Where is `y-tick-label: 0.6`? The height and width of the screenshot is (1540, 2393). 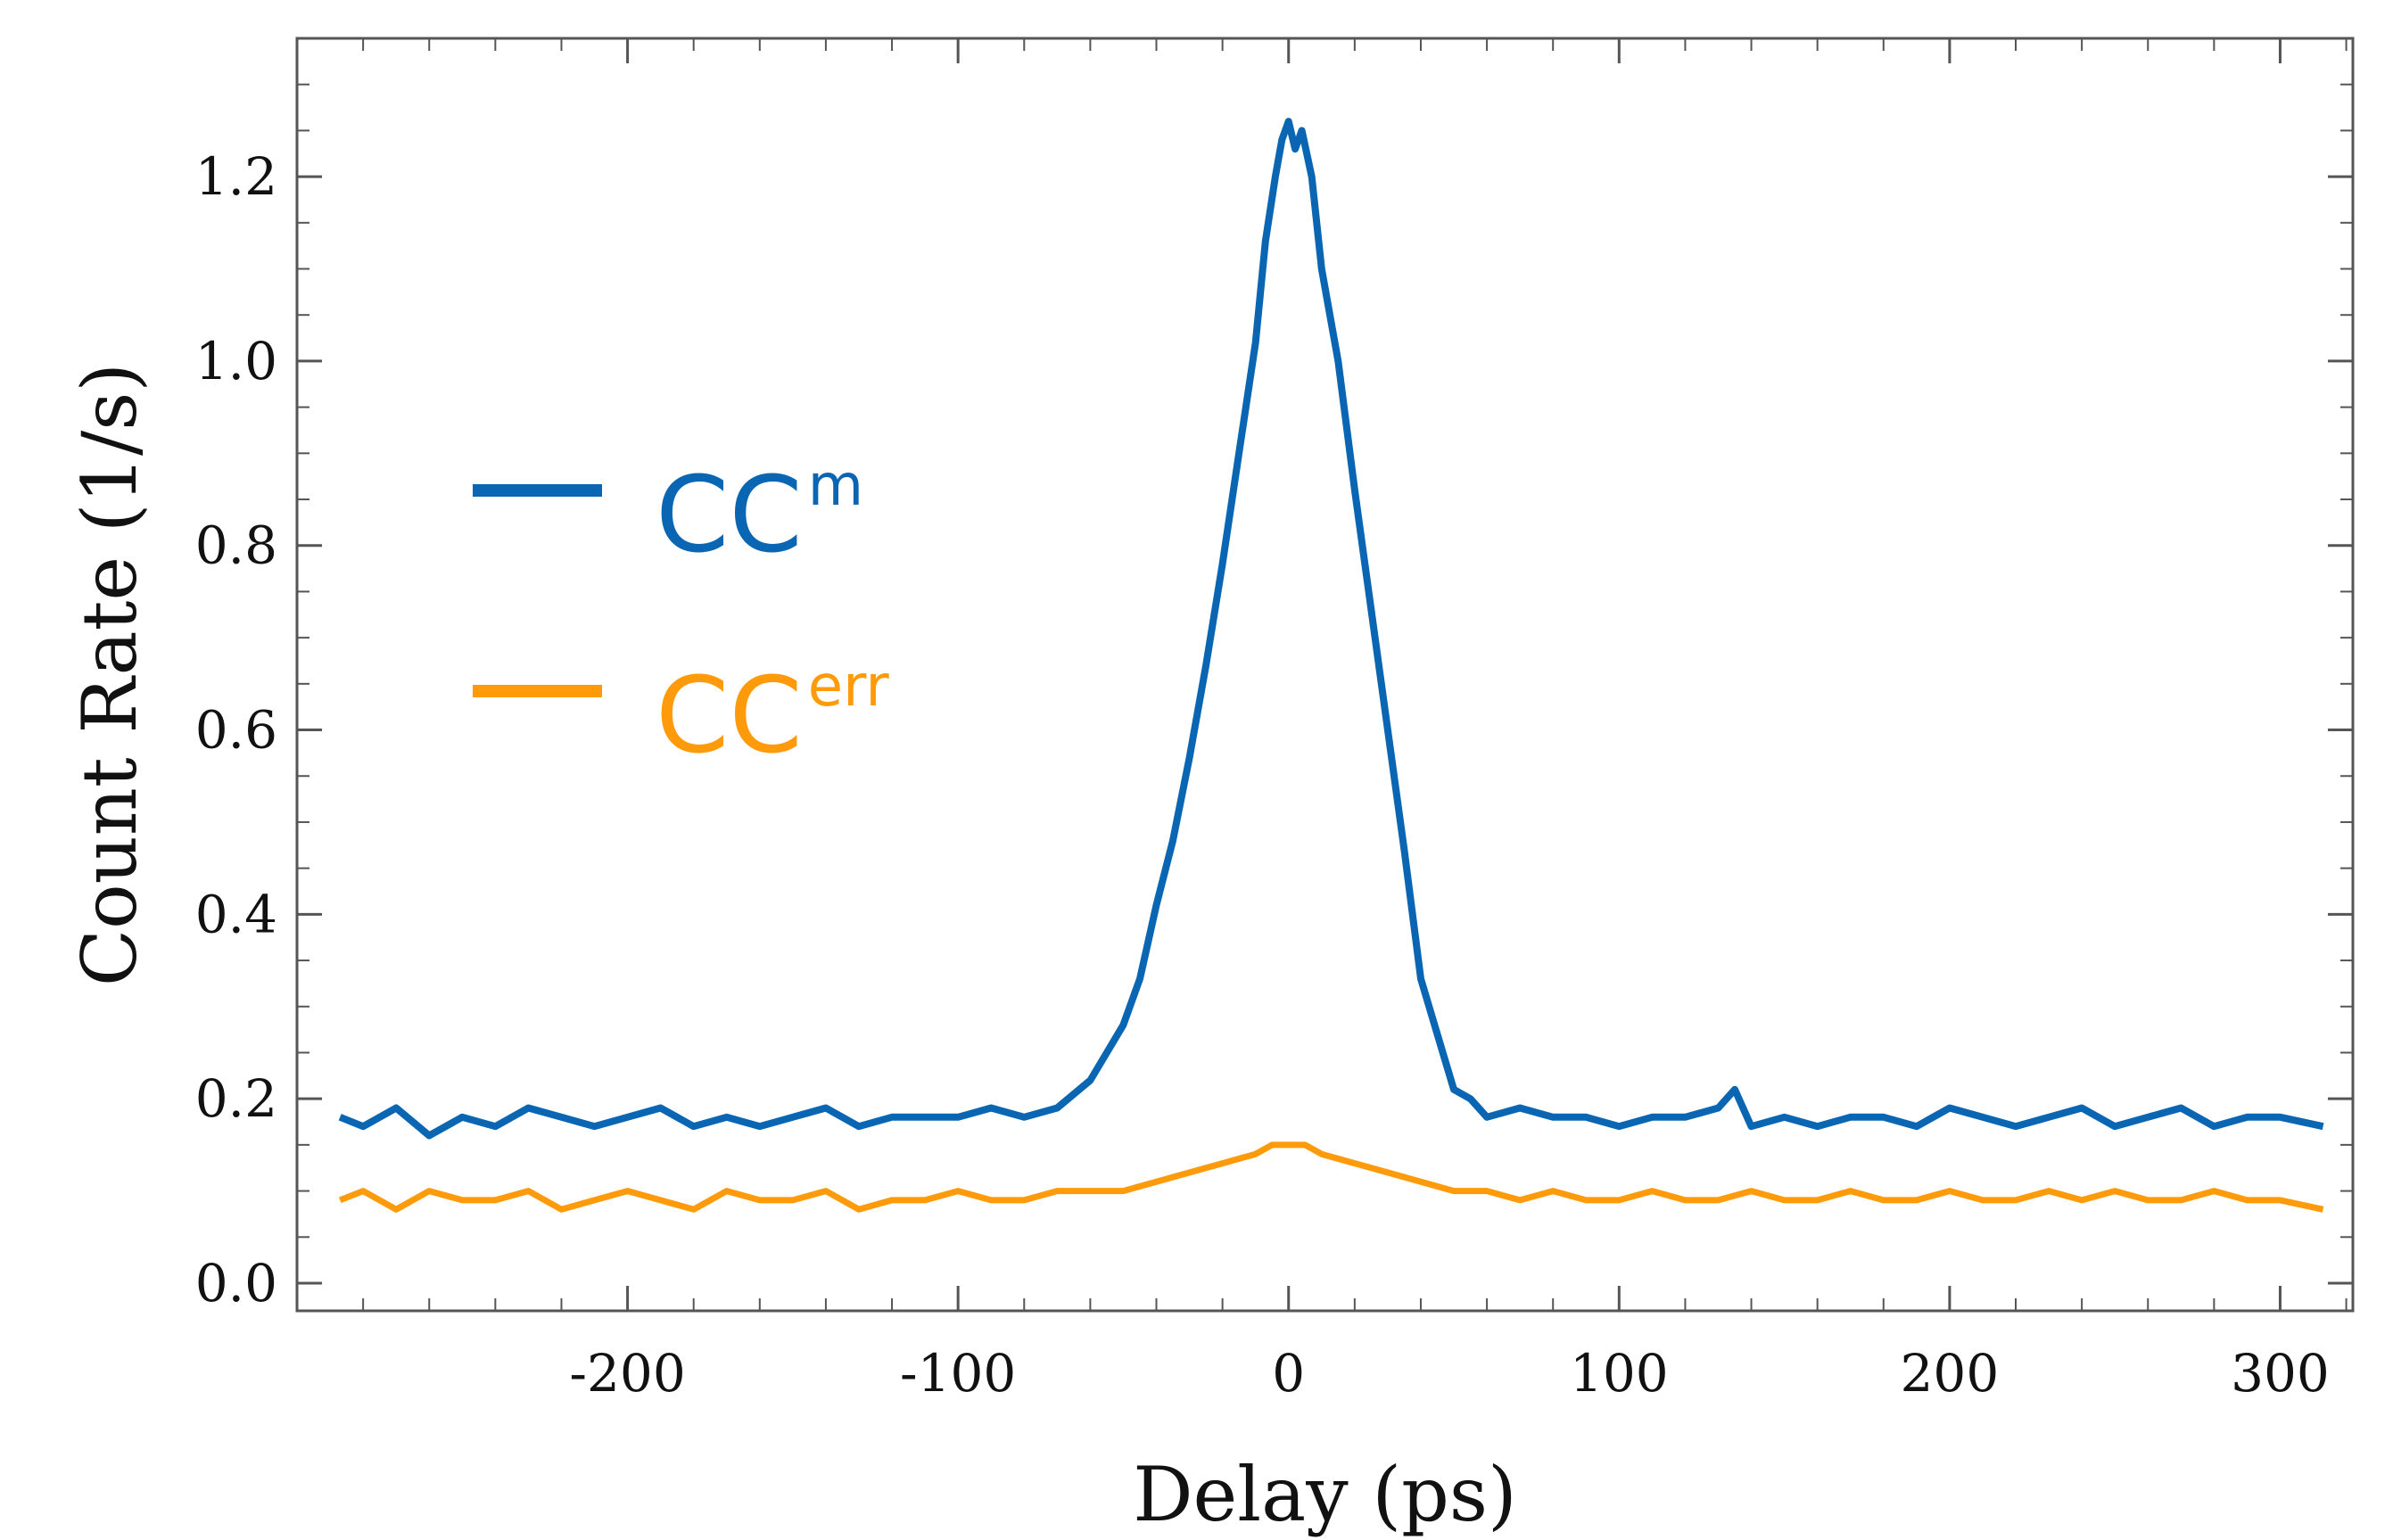 y-tick-label: 0.6 is located at coordinates (236, 730).